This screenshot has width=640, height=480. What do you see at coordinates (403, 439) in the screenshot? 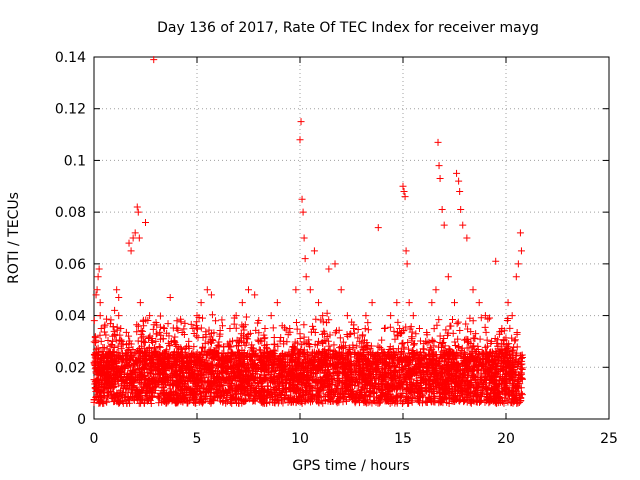
I see `x-tick-label: 15` at bounding box center [403, 439].